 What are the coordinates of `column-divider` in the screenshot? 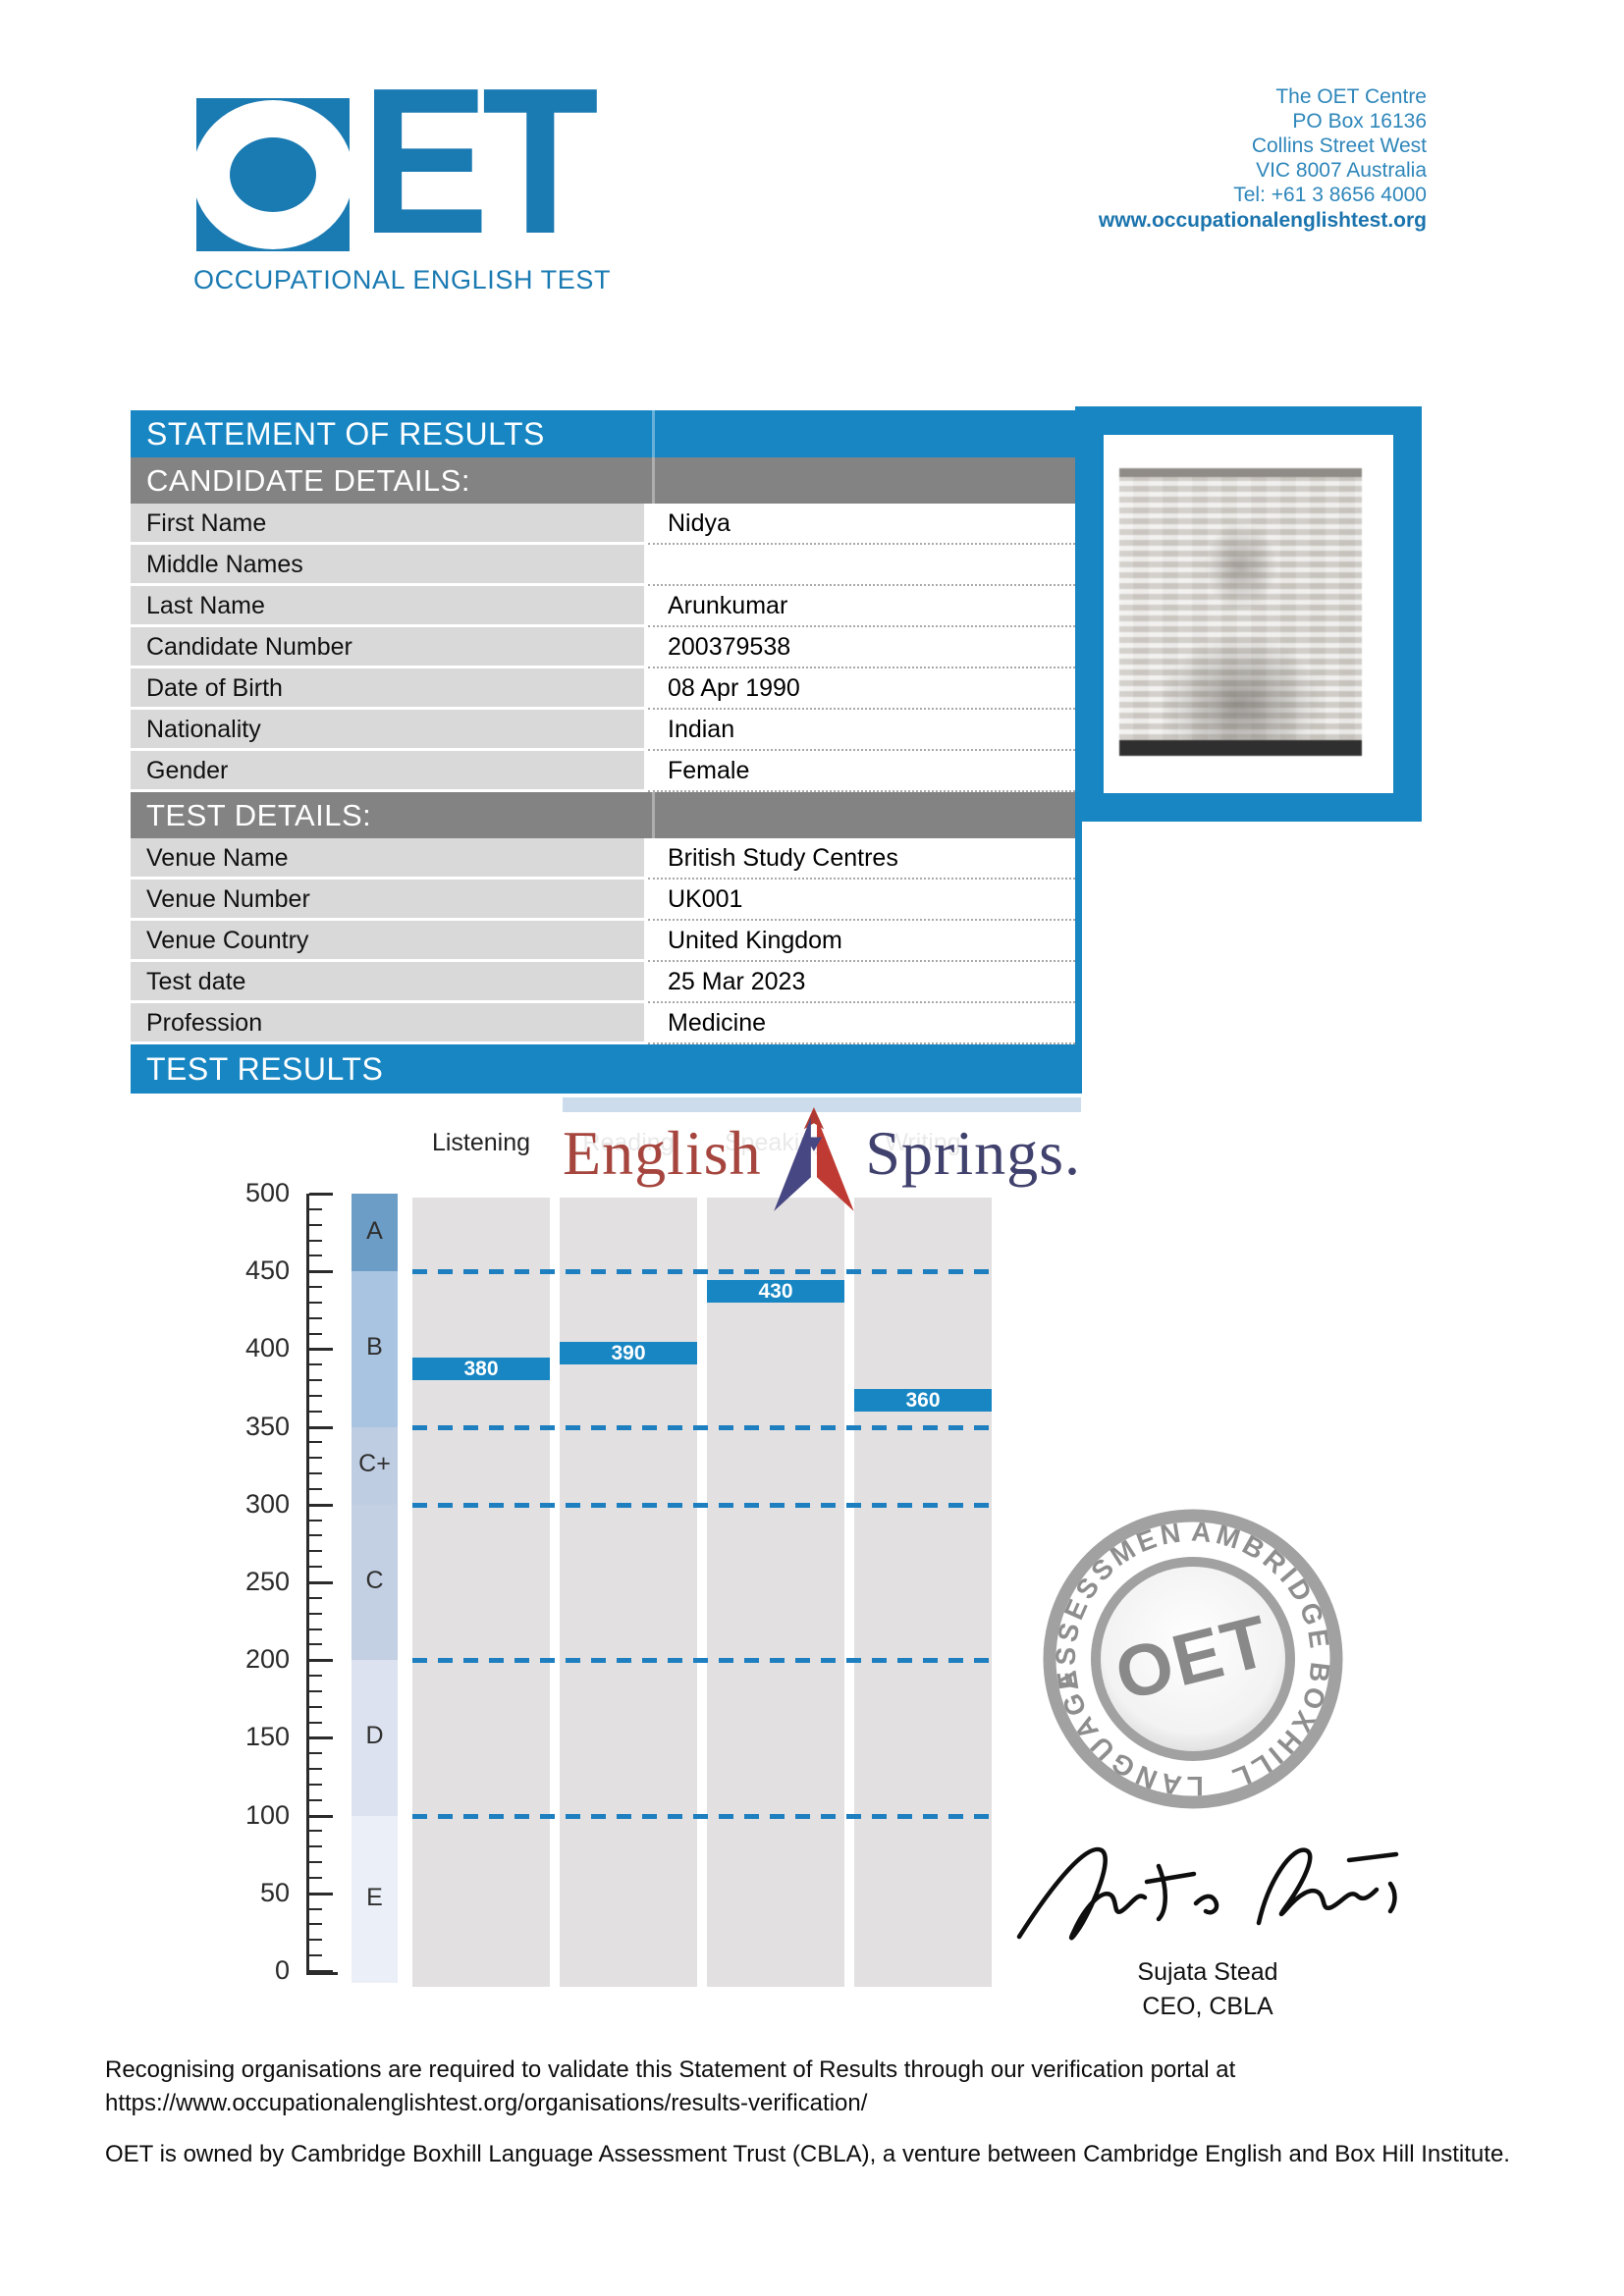 It's located at (653, 481).